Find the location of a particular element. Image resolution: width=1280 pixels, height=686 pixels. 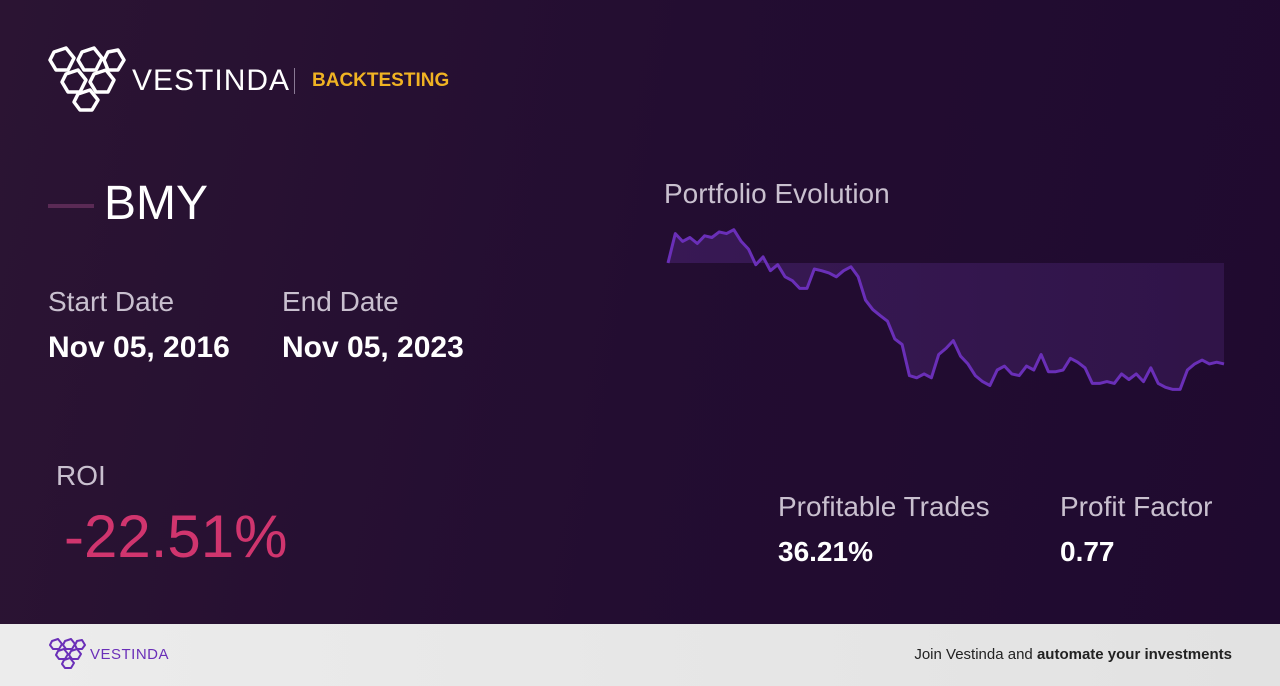

portfolio-chart is located at coordinates (945, 309).